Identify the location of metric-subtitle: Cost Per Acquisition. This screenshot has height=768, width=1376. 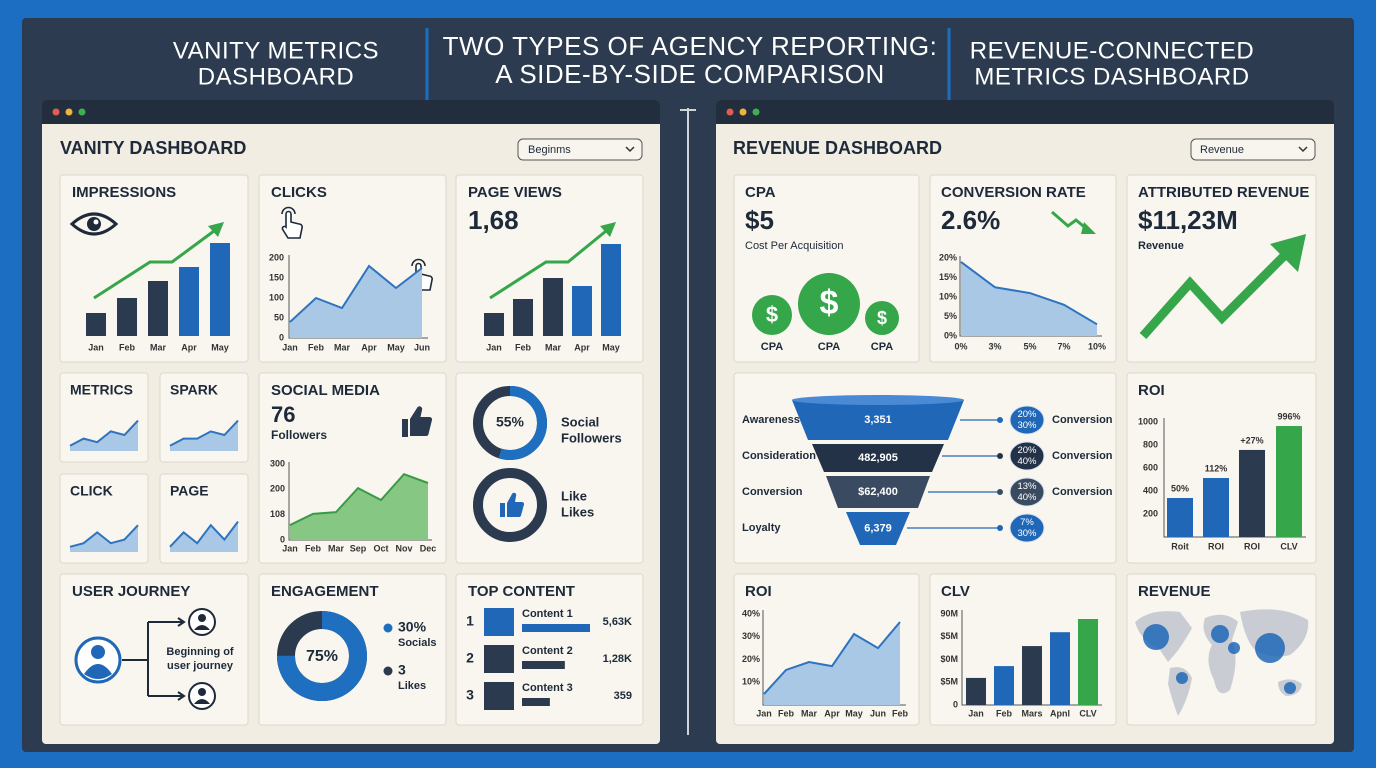
(794, 246).